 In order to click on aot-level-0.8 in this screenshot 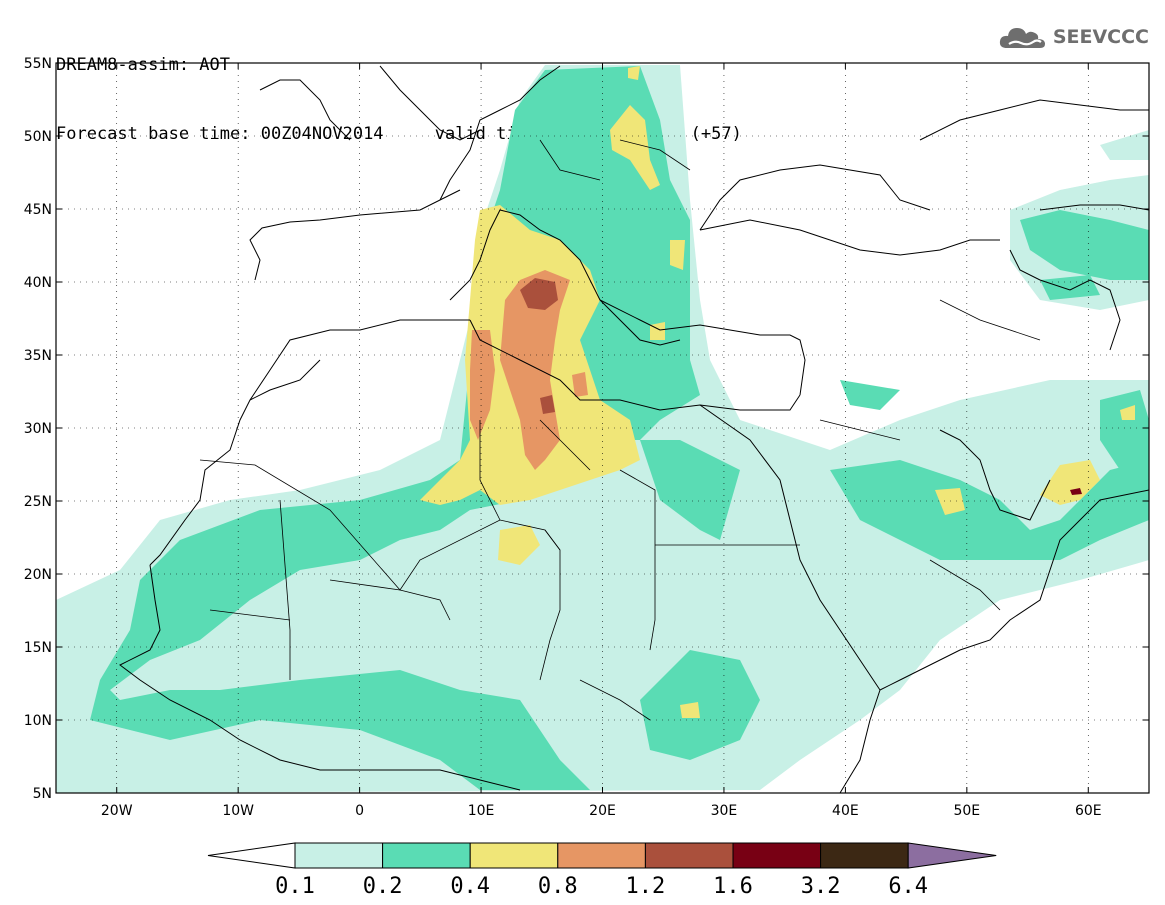, I will do `click(529, 370)`.